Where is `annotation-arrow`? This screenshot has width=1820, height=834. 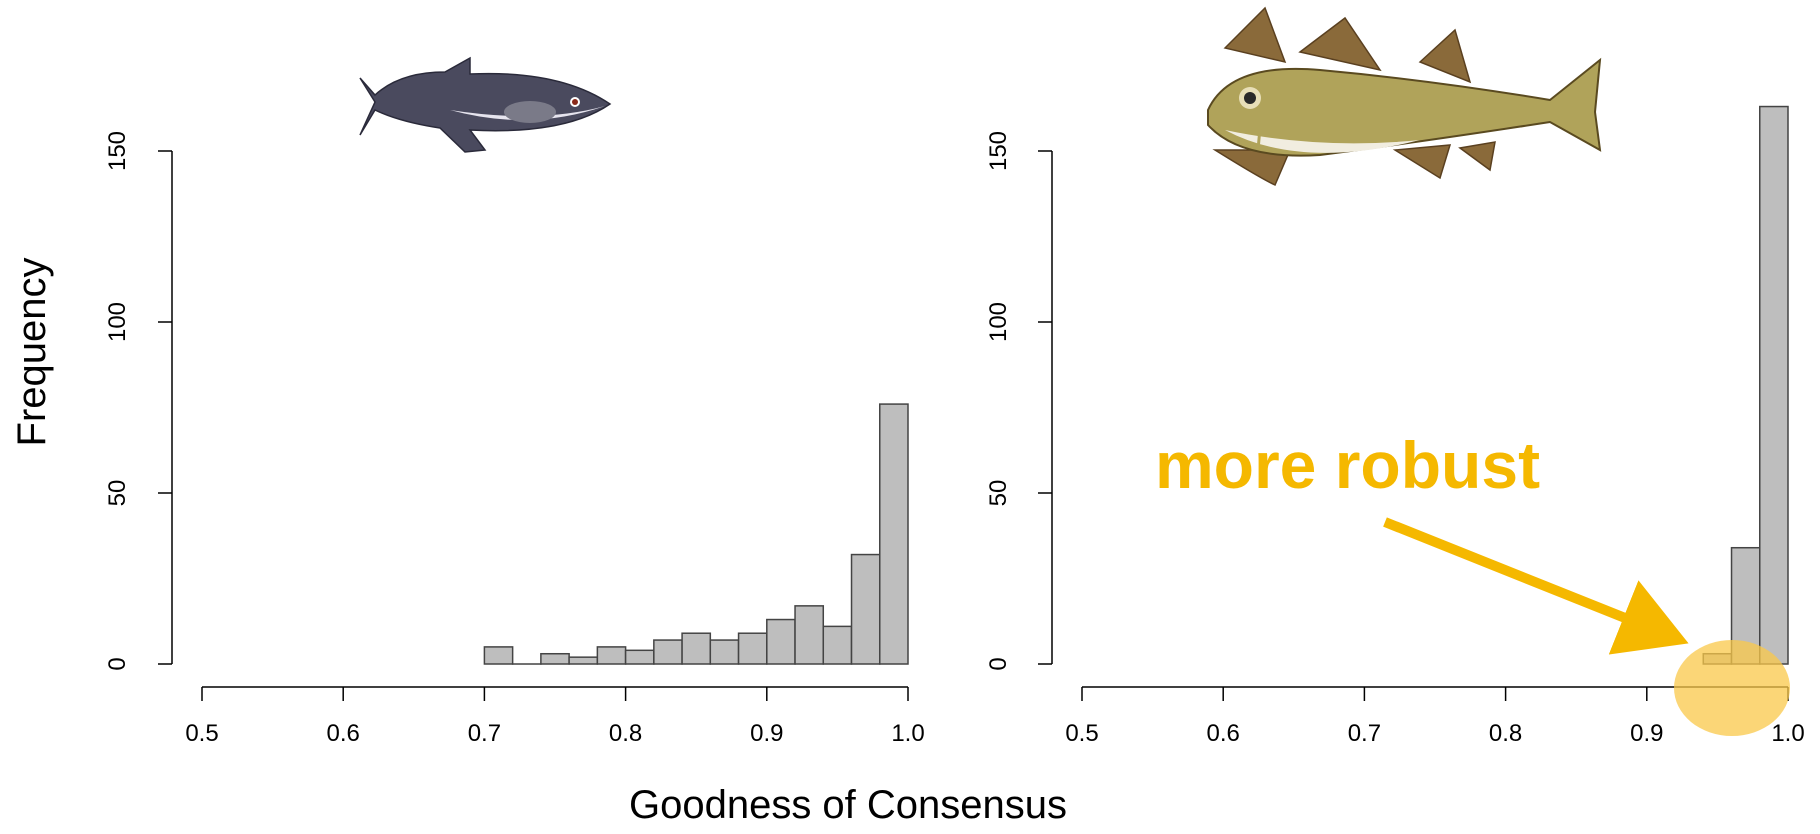
annotation-arrow is located at coordinates (1527, 579).